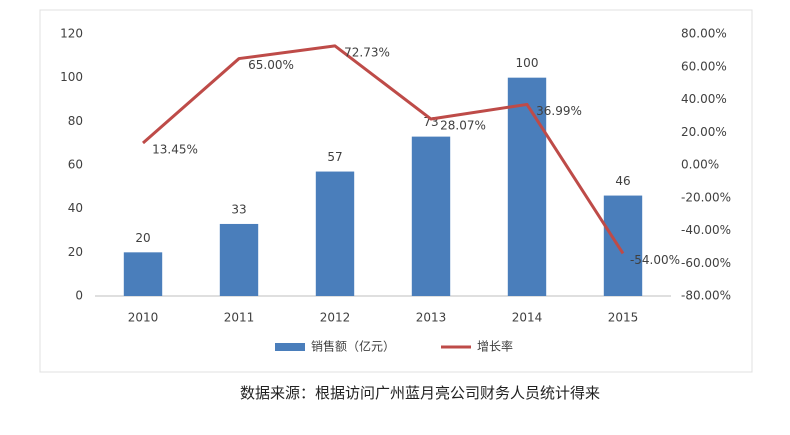 Image resolution: width=790 pixels, height=435 pixels. What do you see at coordinates (335, 318) in the screenshot?
I see `x-tick-label: 2012` at bounding box center [335, 318].